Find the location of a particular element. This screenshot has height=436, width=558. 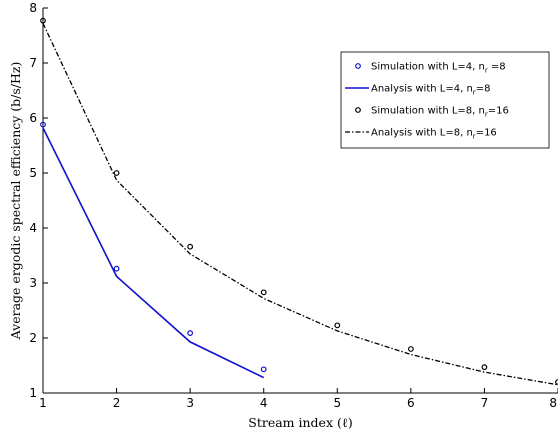

legend-label: Analysis with L=4, nr=8 is located at coordinates (430, 90).